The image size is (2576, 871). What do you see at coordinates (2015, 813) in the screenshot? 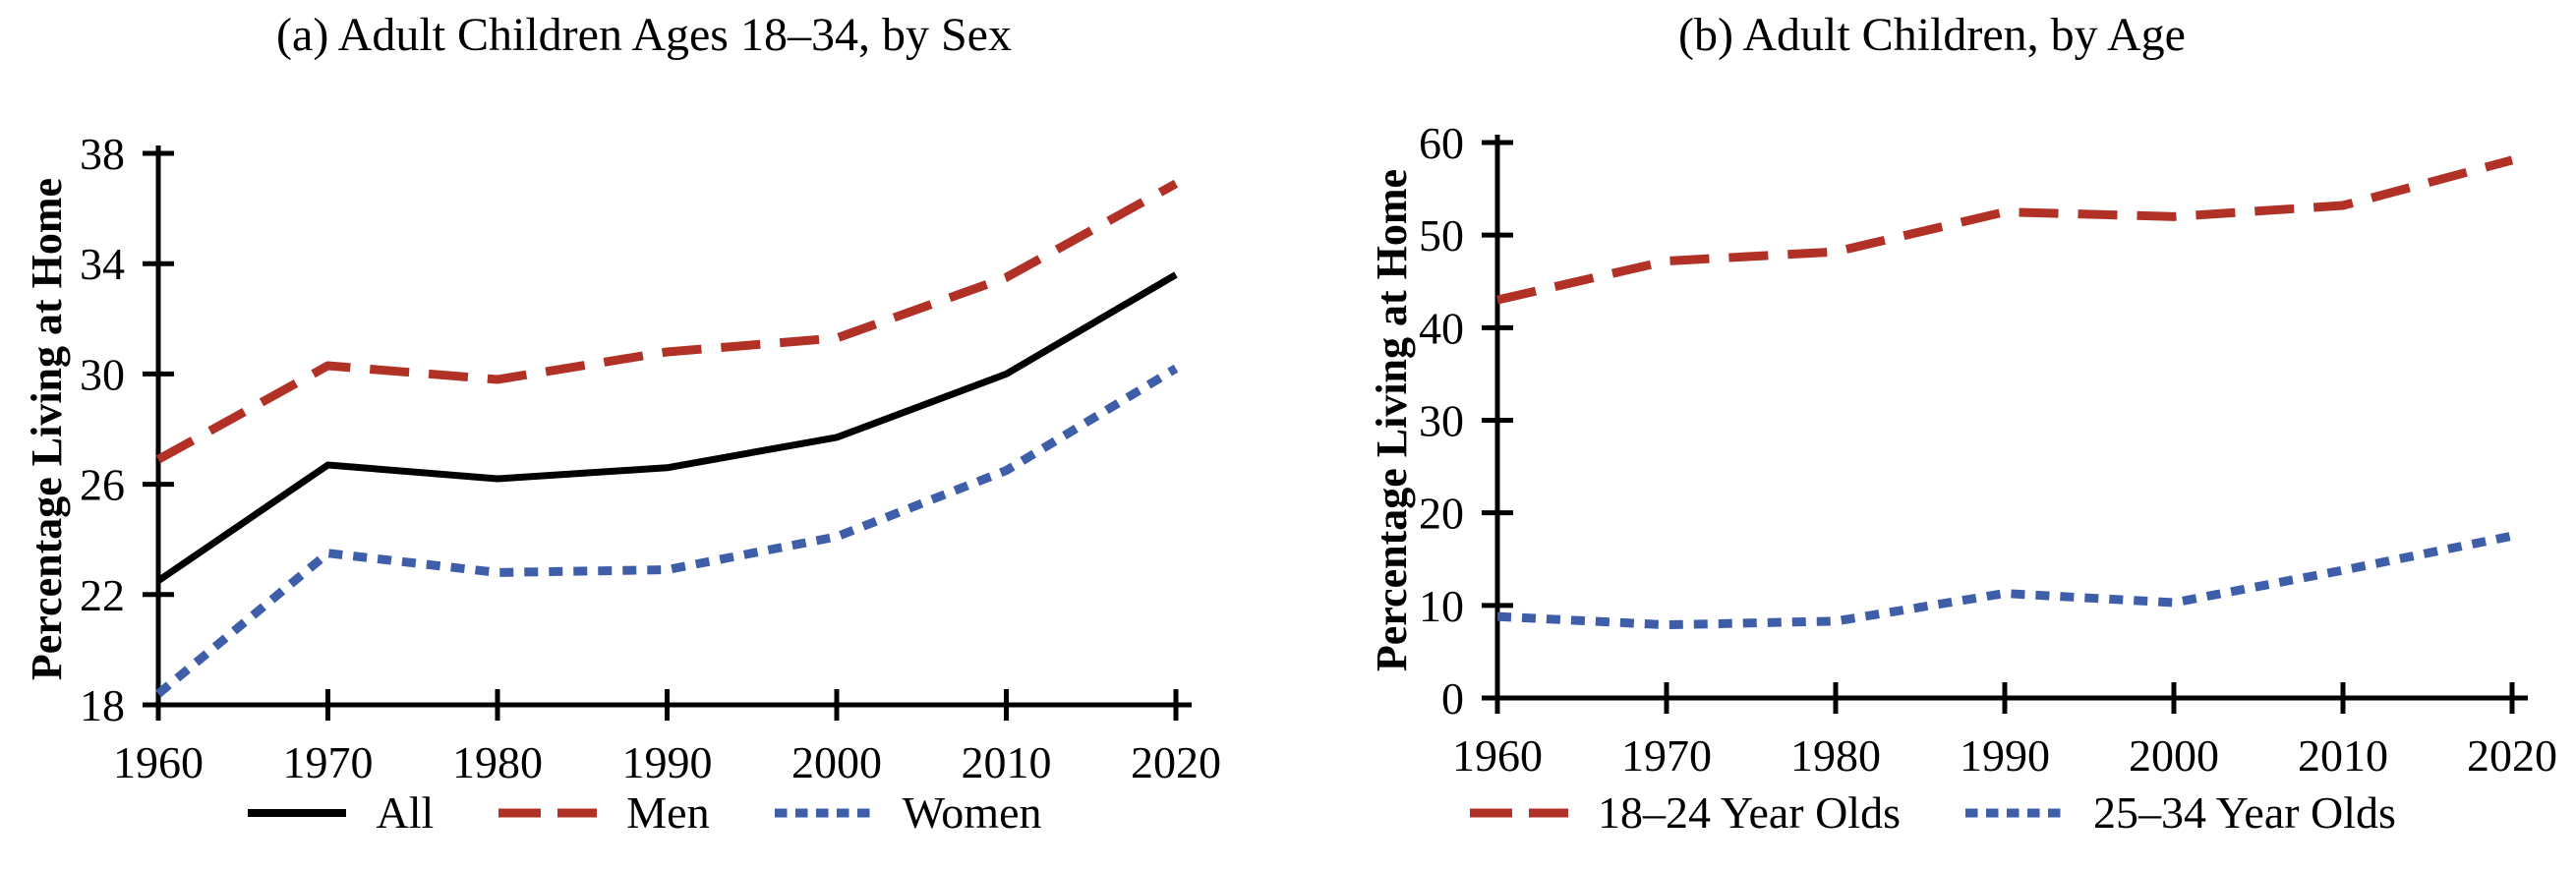
I see `age-25-34-dotted-line-icon` at bounding box center [2015, 813].